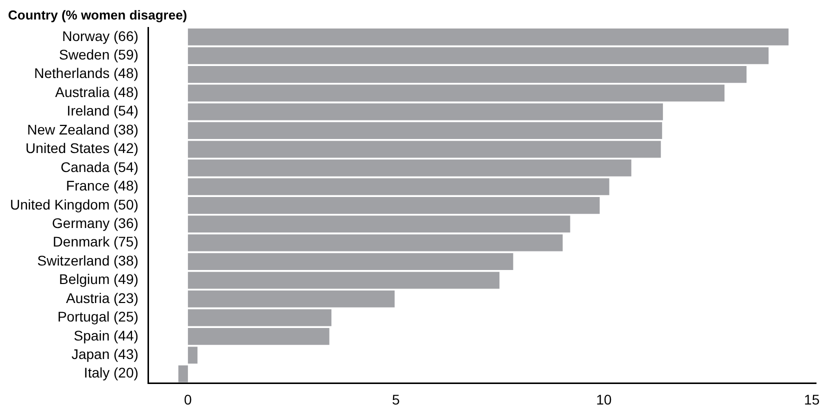 The image size is (832, 420). What do you see at coordinates (74, 204) in the screenshot?
I see `y-tick-label: United Kingdom (50)` at bounding box center [74, 204].